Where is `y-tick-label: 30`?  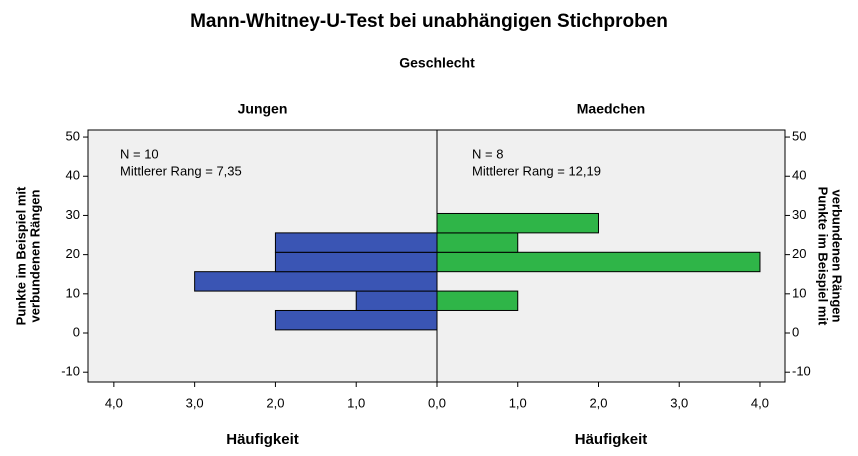
y-tick-label: 30 is located at coordinates (73, 214).